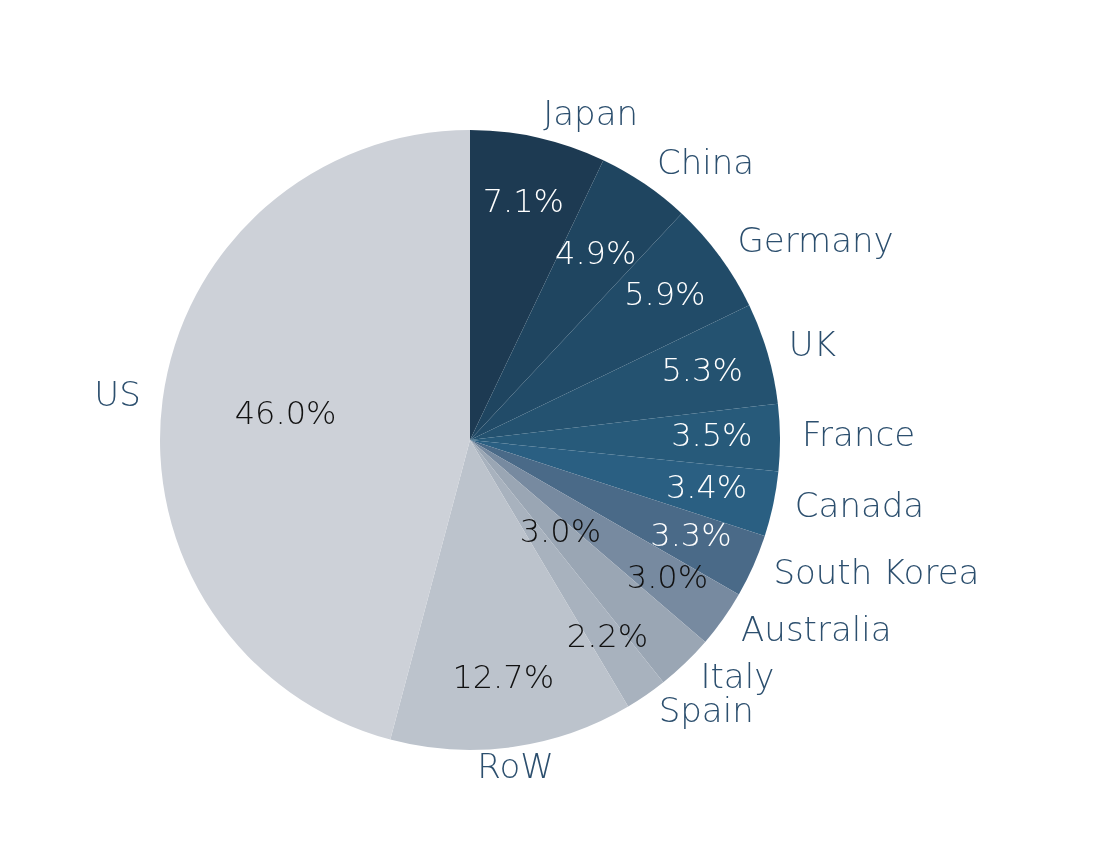 The image size is (1110, 860). What do you see at coordinates (859, 505) in the screenshot?
I see `slice-label: Canada` at bounding box center [859, 505].